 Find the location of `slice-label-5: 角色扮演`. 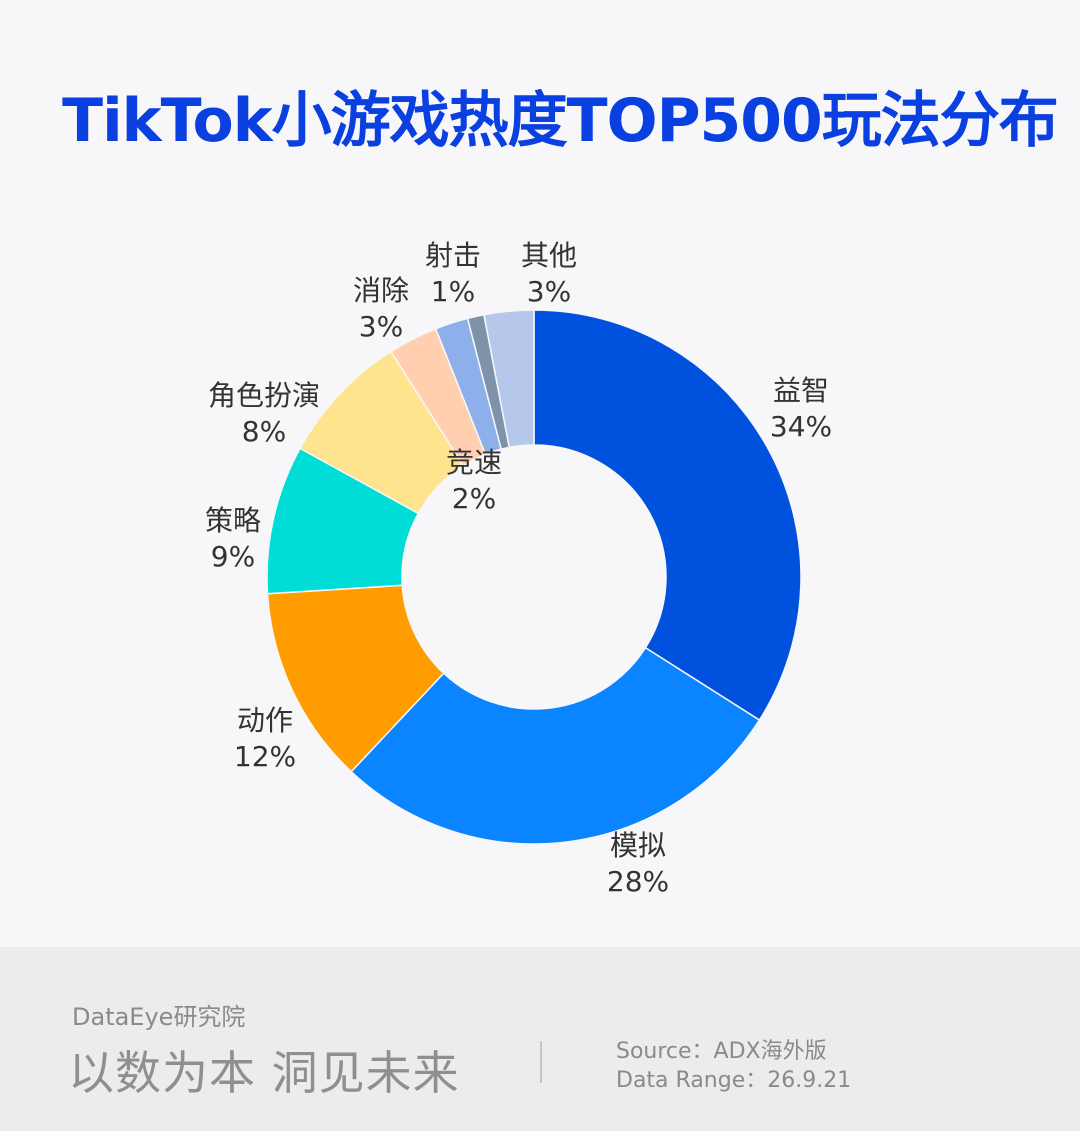

slice-label-5: 角色扮演 is located at coordinates (264, 395).